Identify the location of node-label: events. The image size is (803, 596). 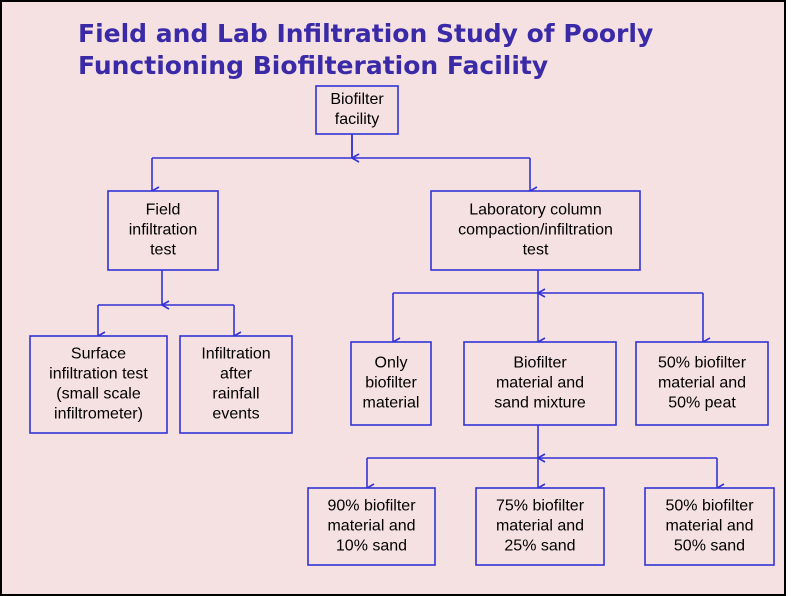
(235, 414).